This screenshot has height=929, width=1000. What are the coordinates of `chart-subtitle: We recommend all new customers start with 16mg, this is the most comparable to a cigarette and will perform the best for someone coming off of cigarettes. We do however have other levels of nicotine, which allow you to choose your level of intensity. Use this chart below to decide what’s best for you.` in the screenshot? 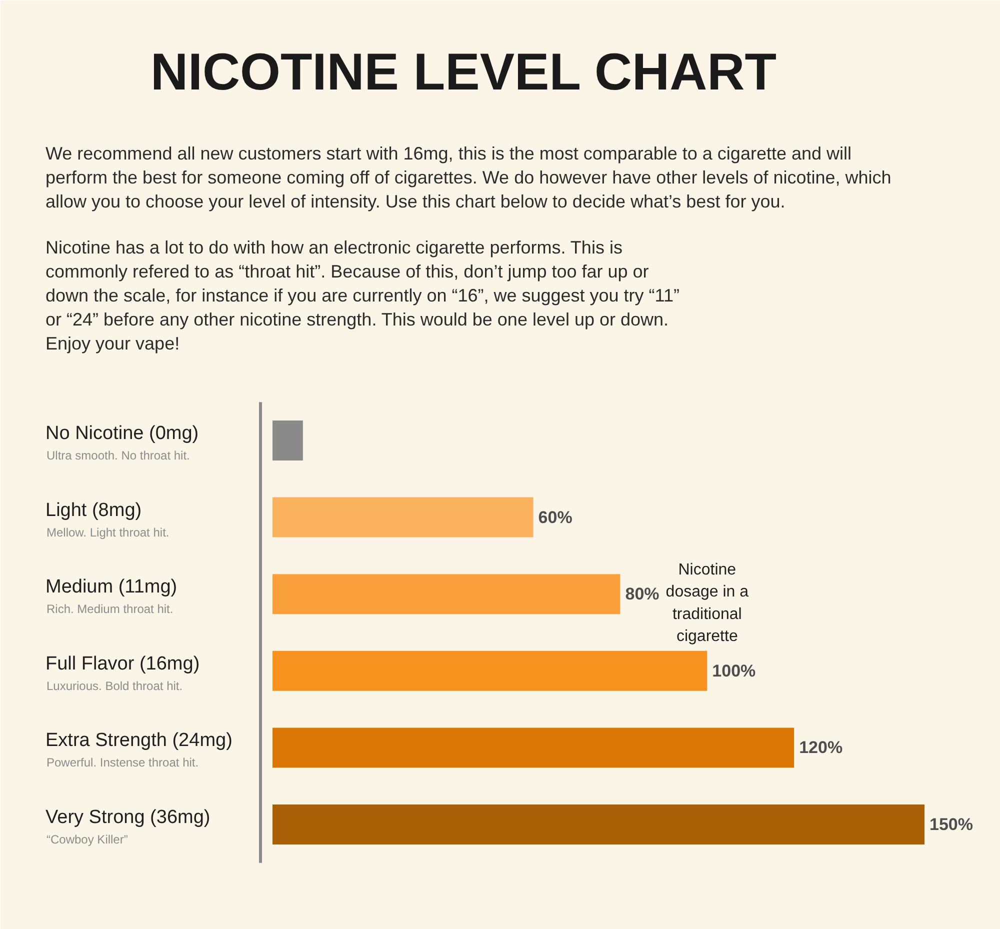 It's located at (469, 178).